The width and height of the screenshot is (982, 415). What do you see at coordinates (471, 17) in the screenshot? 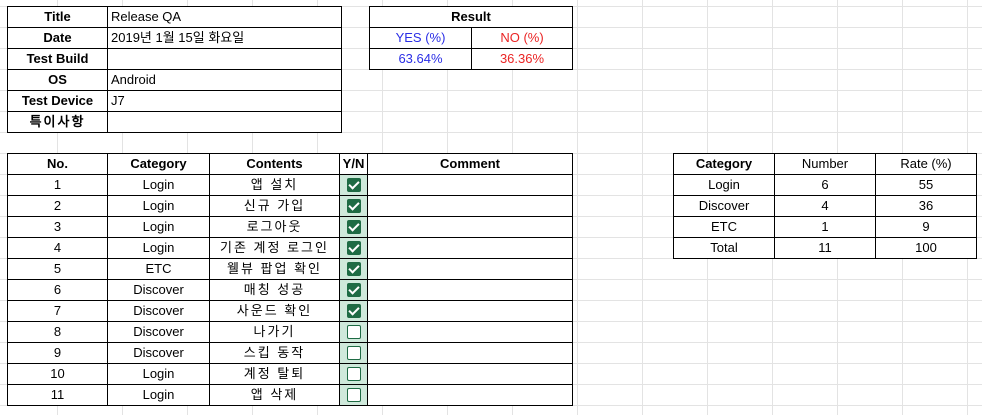
I see `result-title: Result` at bounding box center [471, 17].